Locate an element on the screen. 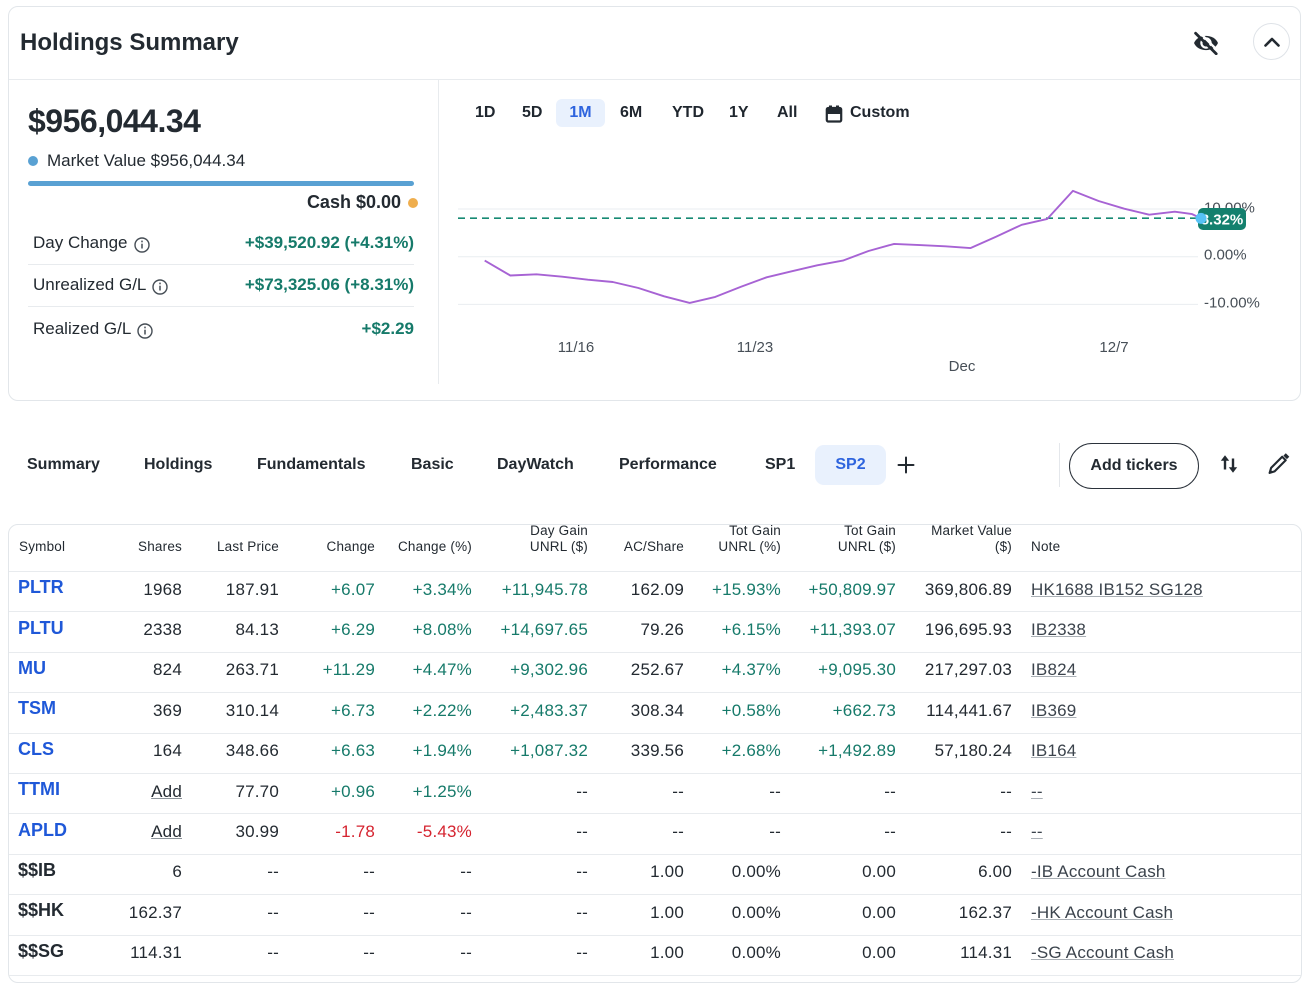  svg-text: 12/7 is located at coordinates (1113, 347).